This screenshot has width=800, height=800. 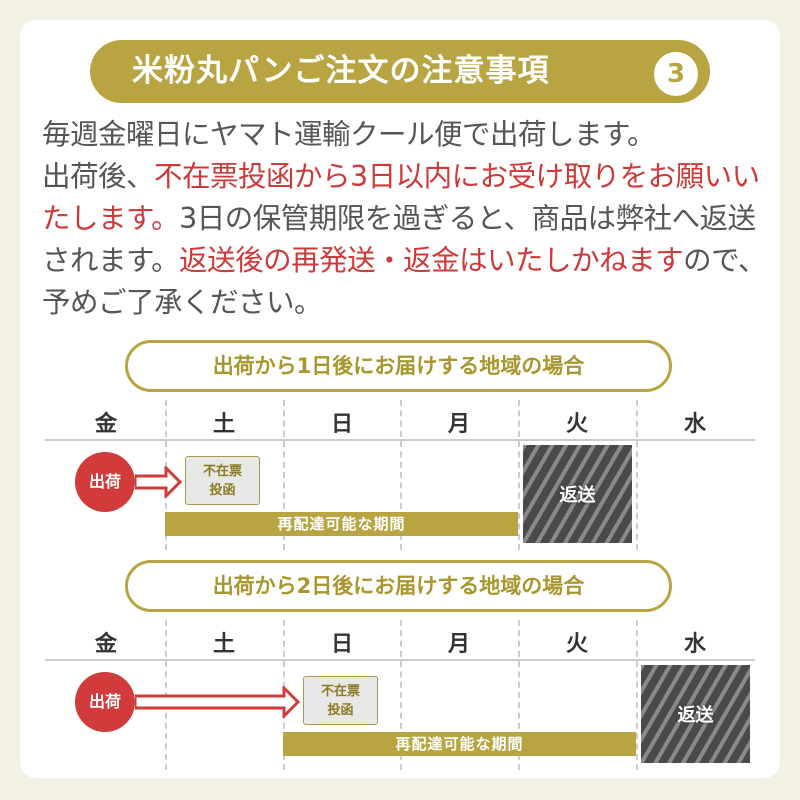 I want to click on section-heading: 出荷から1日後にお届けする地域の場合, so click(x=398, y=366).